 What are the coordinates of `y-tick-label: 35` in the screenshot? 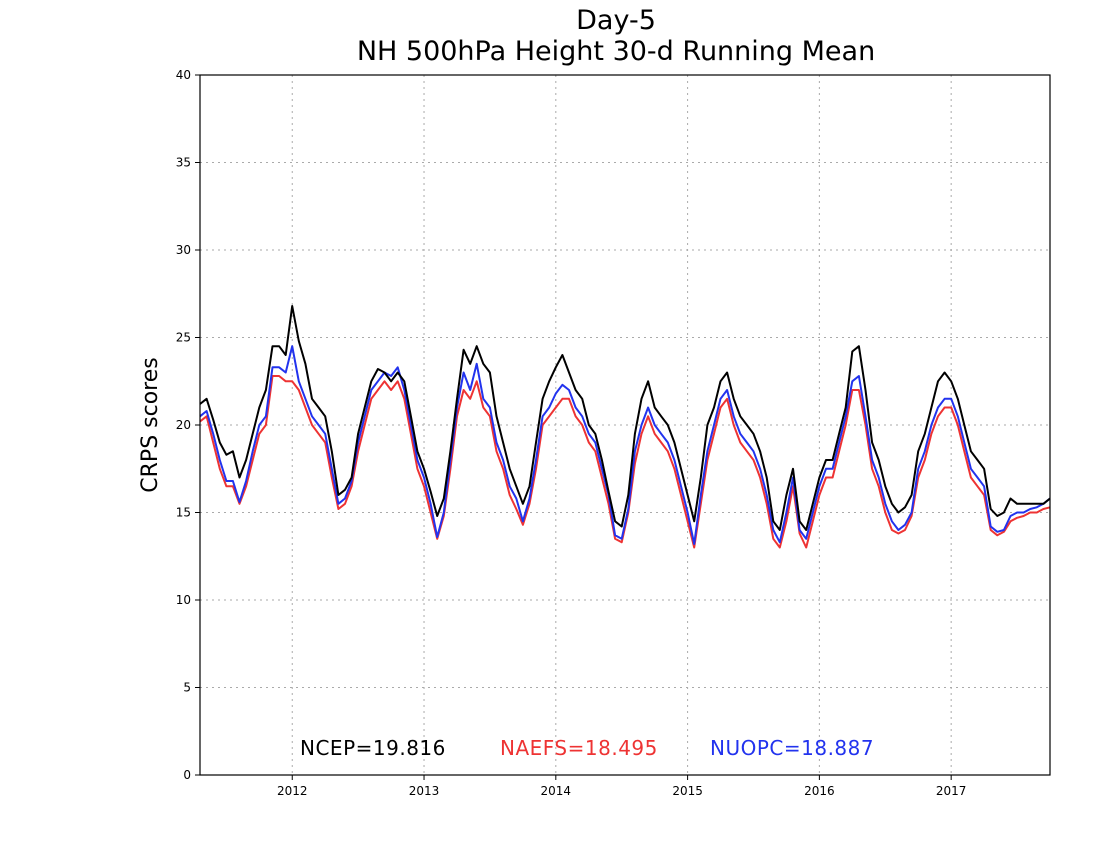 It's located at (183, 163).